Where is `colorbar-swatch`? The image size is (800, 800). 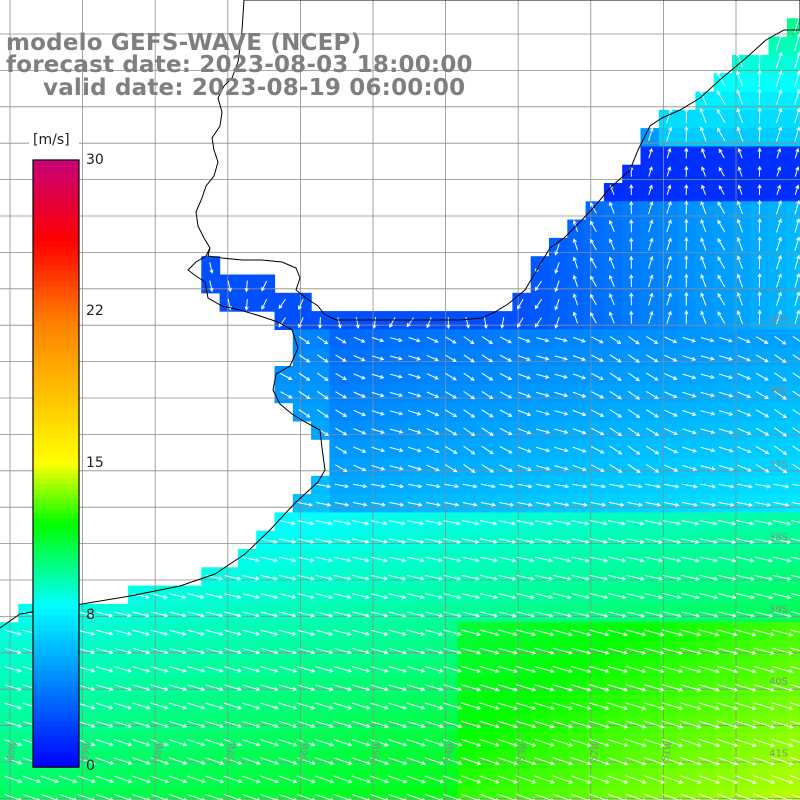
colorbar-swatch is located at coordinates (56, 684).